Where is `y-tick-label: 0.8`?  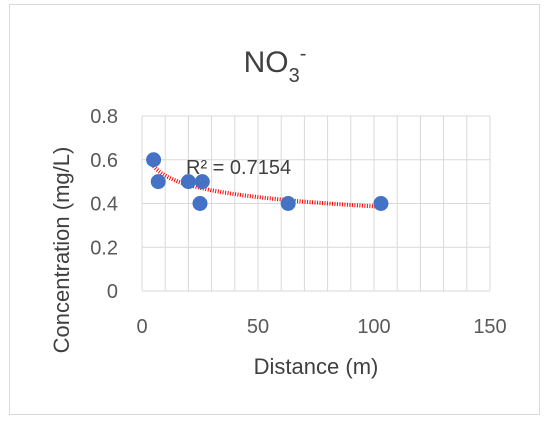 y-tick-label: 0.8 is located at coordinates (104, 117).